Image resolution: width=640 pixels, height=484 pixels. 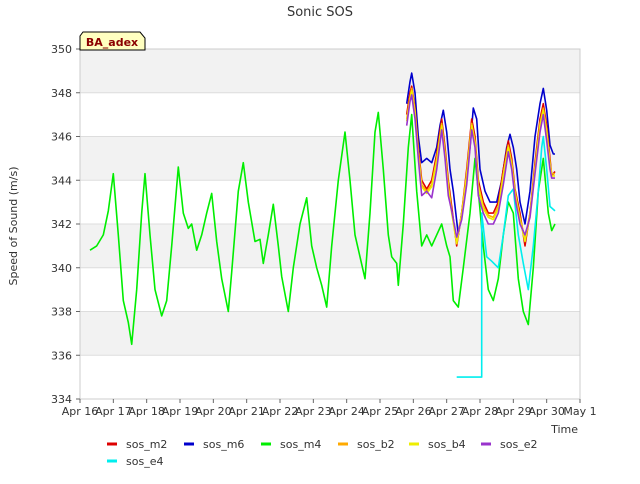 I want to click on legend-item-sos_m2: sos_m2, so click(x=137, y=444).